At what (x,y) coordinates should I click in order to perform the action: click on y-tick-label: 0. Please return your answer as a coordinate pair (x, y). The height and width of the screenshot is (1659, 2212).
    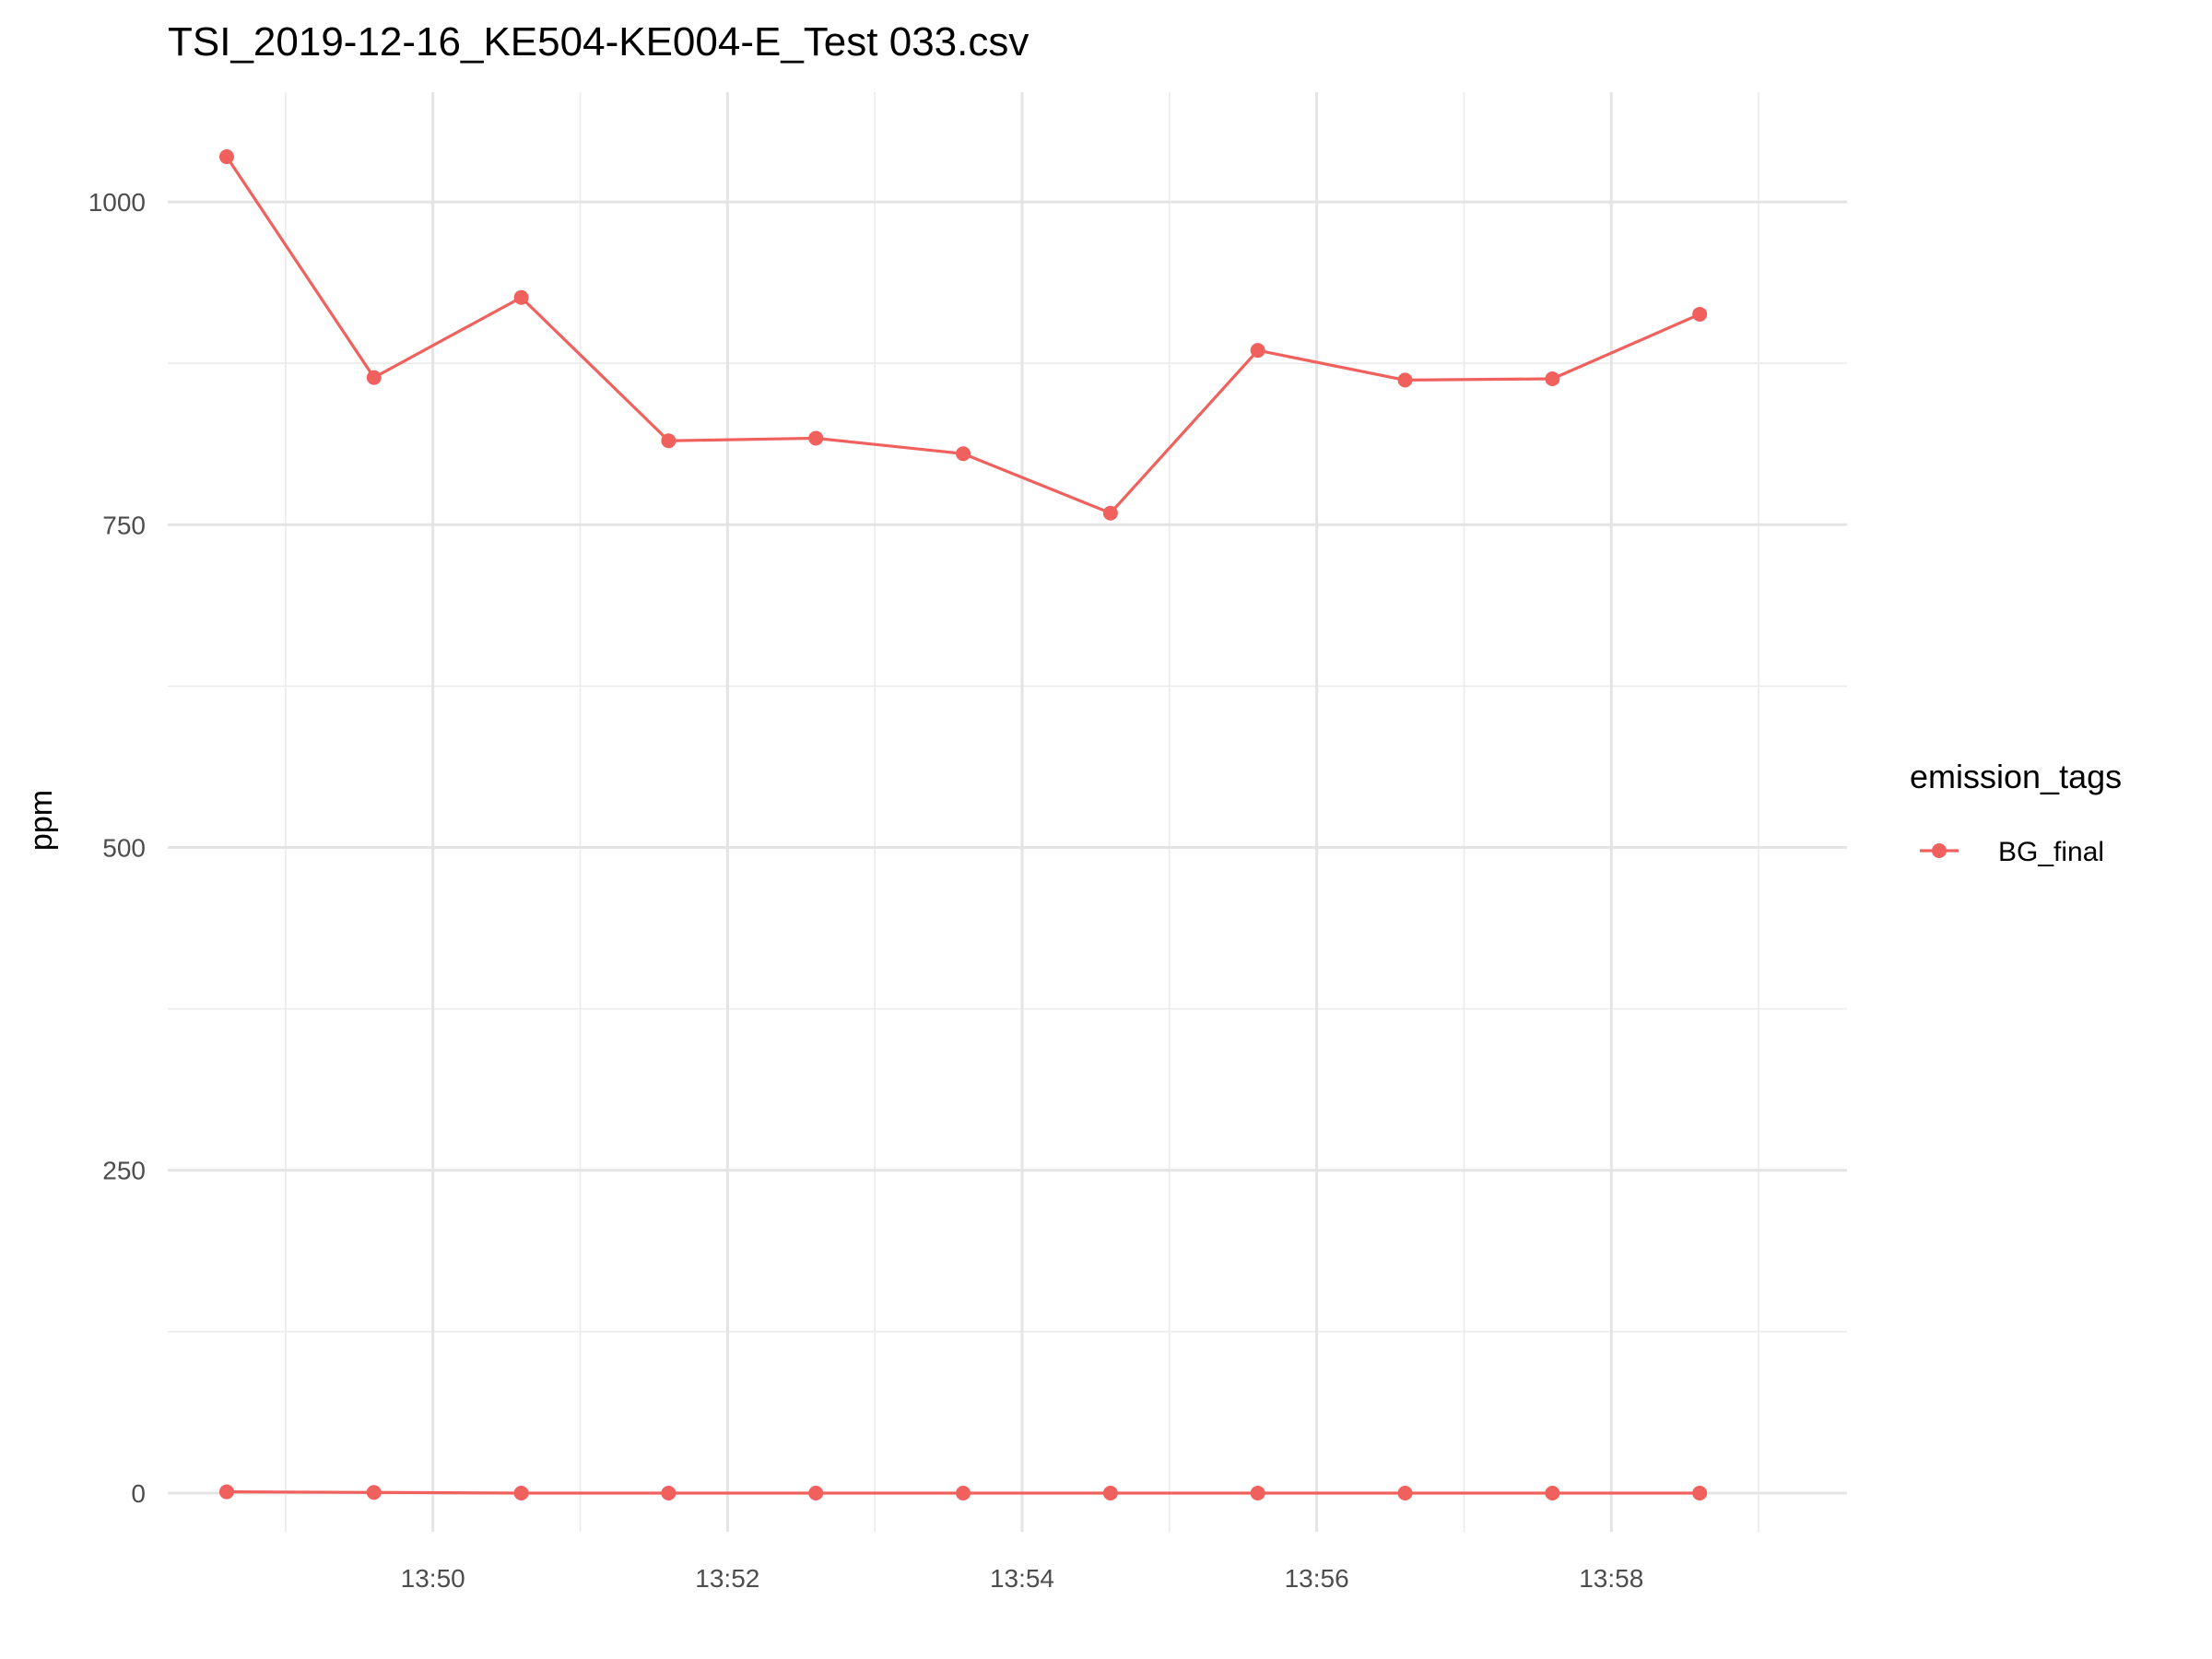
    Looking at the image, I should click on (138, 1493).